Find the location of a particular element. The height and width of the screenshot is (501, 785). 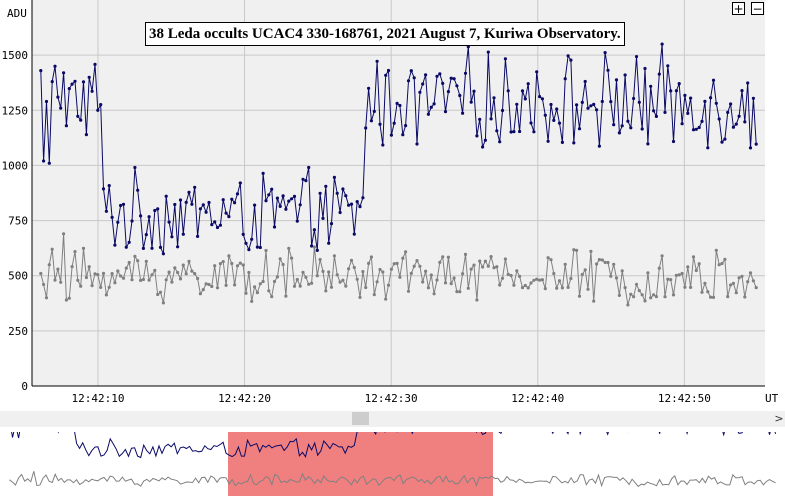

overview-navigator is located at coordinates (392, 465).